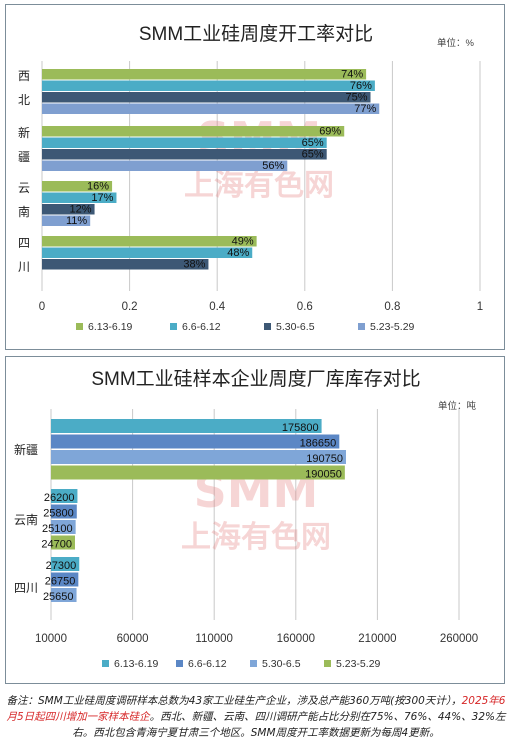 The image size is (511, 748). Describe the element at coordinates (24, 132) in the screenshot. I see `category-label: 新` at that location.